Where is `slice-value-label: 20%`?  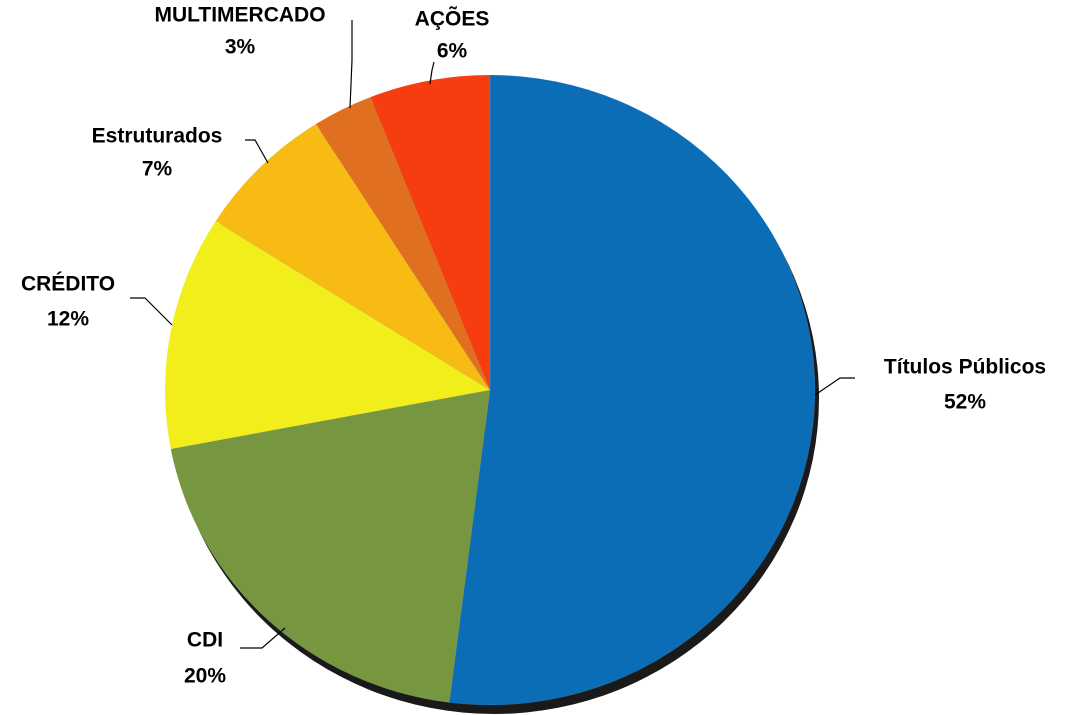 slice-value-label: 20% is located at coordinates (205, 676).